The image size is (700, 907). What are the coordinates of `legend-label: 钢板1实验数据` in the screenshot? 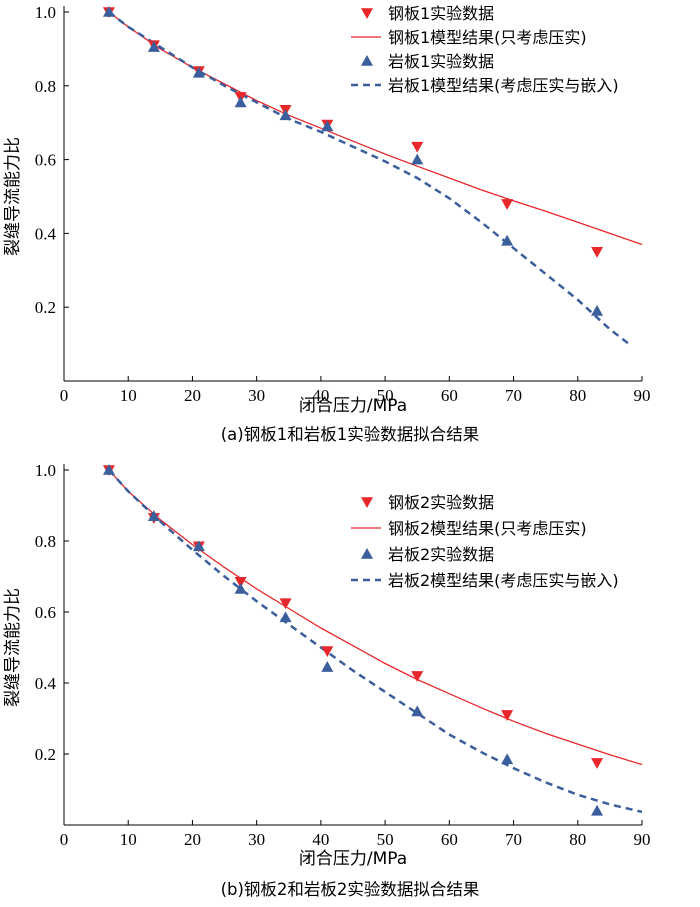 It's located at (441, 13).